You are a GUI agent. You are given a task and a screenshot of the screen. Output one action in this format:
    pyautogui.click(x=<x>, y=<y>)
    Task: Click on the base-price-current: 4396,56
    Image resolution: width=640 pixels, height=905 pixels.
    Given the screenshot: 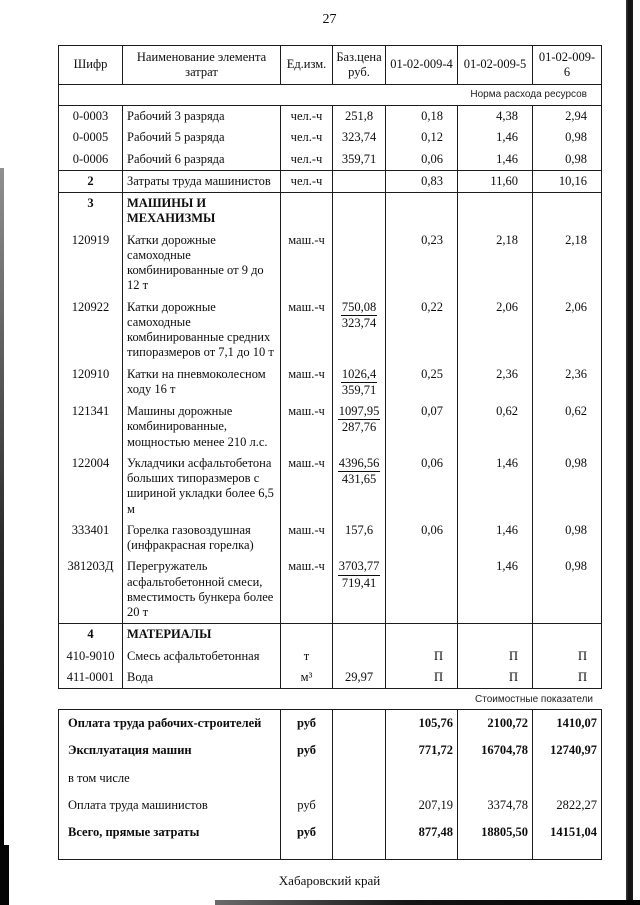 What is the action you would take?
    pyautogui.click(x=359, y=464)
    